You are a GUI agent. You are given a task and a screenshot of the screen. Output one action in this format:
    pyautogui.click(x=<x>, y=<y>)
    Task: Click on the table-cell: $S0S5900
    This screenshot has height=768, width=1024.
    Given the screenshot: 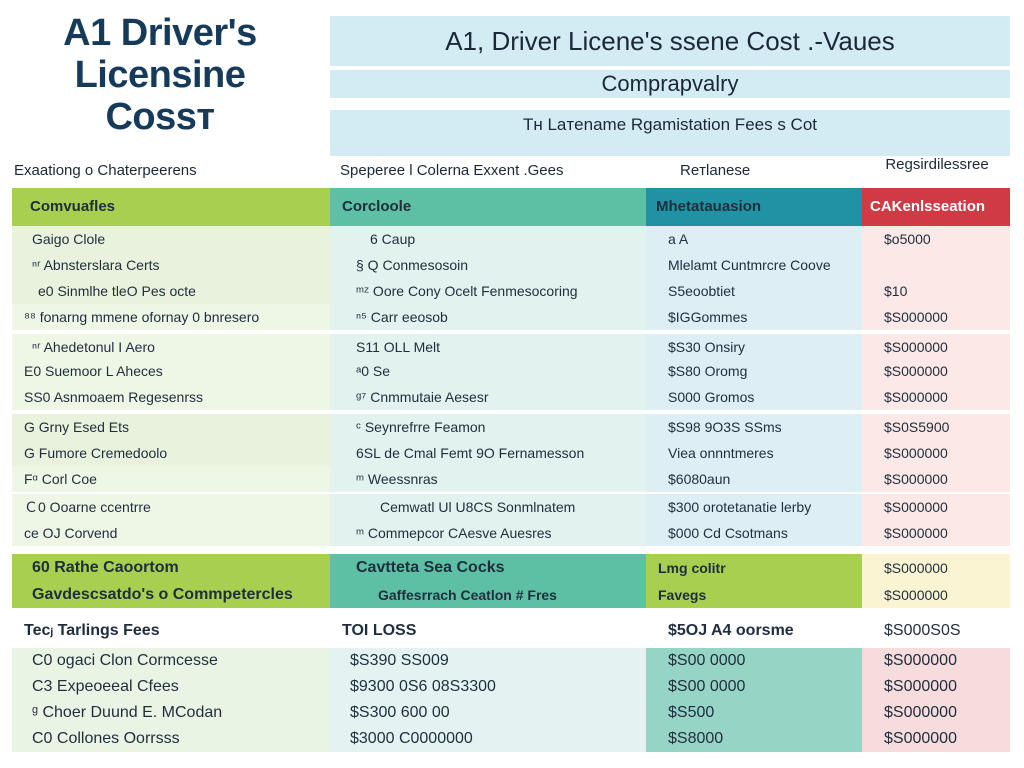 What is the action you would take?
    pyautogui.click(x=936, y=427)
    